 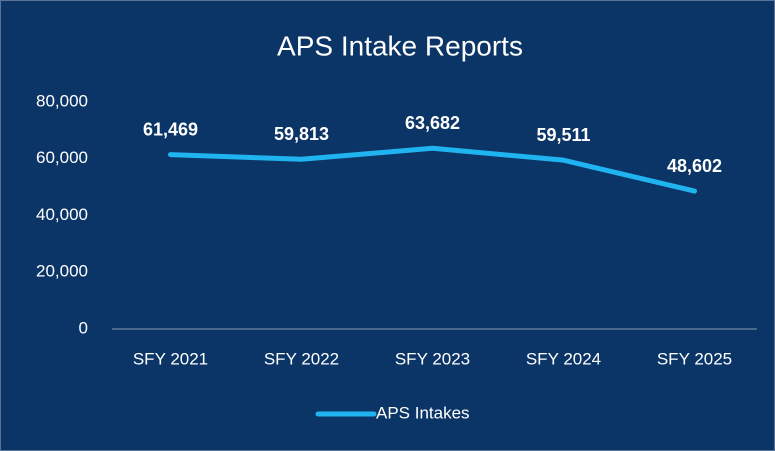 I want to click on y-tick-label: 80,000, so click(x=62, y=100).